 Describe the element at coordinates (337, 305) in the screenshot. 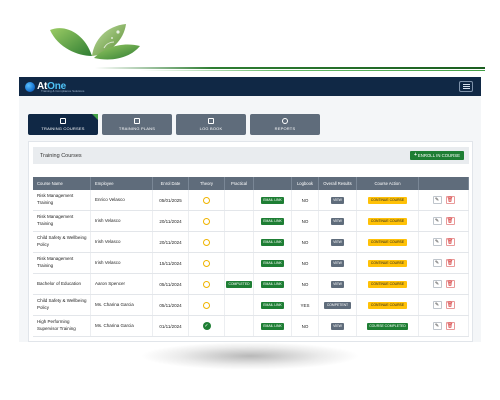

I see `result-button: COMPETENT` at that location.